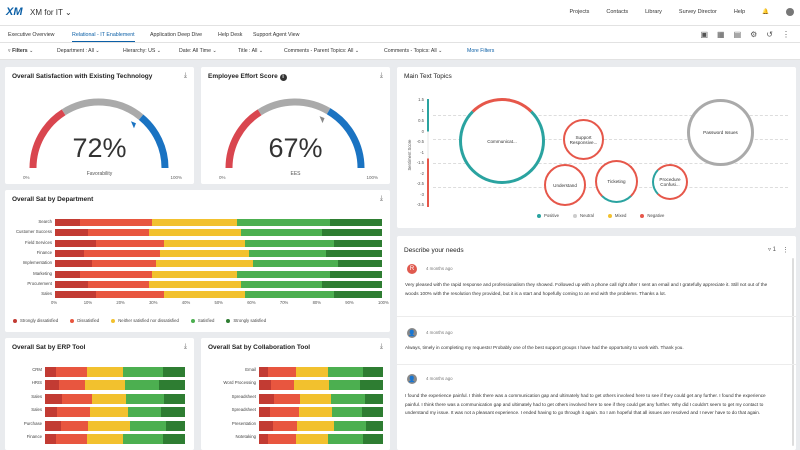 This screenshot has width=800, height=450. Describe the element at coordinates (771, 250) in the screenshot. I see `filter-icon: ▿ 1` at that location.